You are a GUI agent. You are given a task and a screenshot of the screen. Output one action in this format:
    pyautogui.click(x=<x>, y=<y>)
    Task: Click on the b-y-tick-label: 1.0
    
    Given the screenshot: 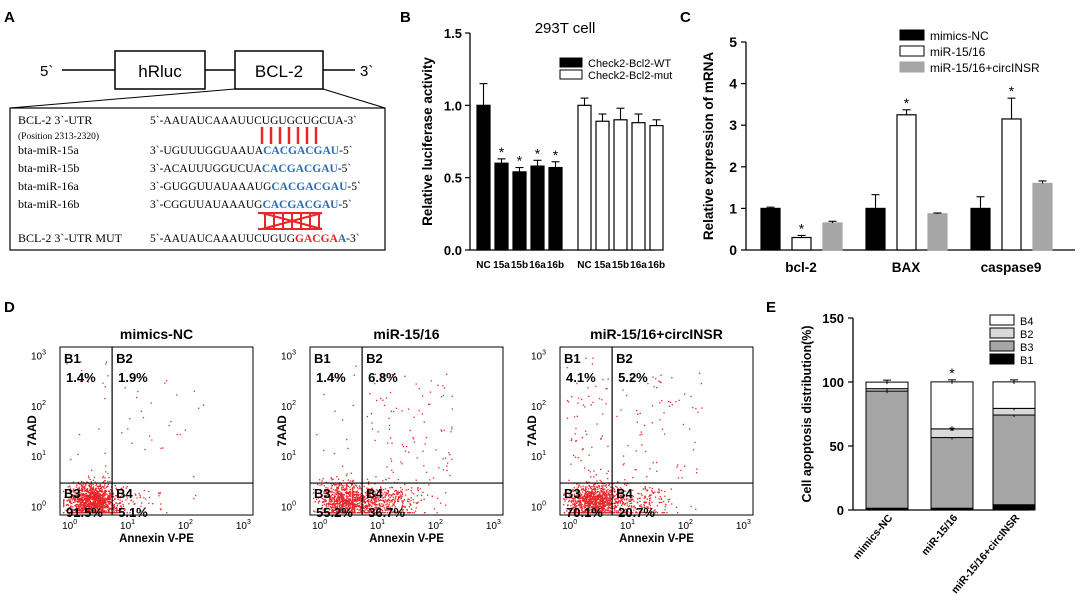 What is the action you would take?
    pyautogui.click(x=453, y=105)
    